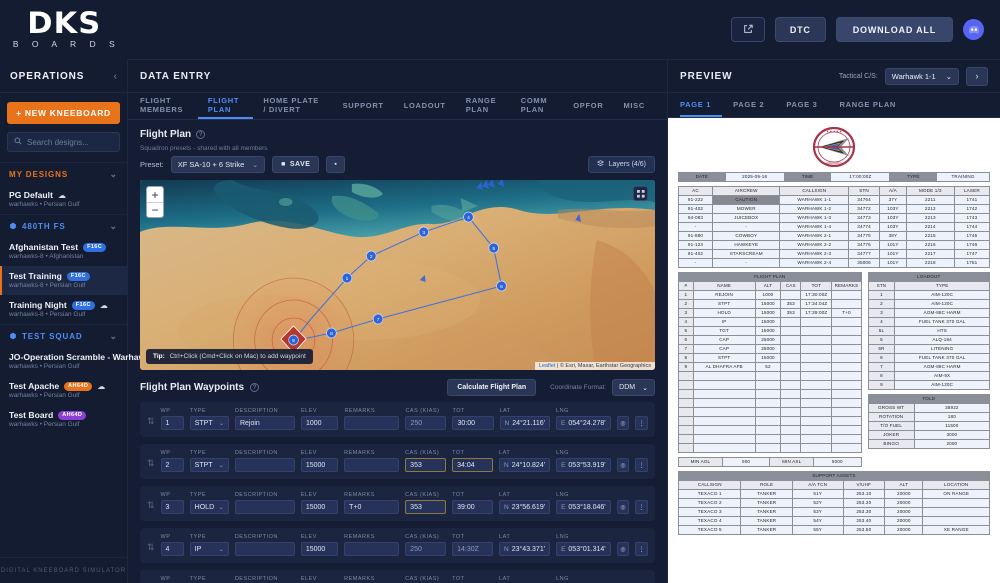 The image size is (1000, 583). I want to click on save-preset-button: ■ SAVE, so click(296, 164).